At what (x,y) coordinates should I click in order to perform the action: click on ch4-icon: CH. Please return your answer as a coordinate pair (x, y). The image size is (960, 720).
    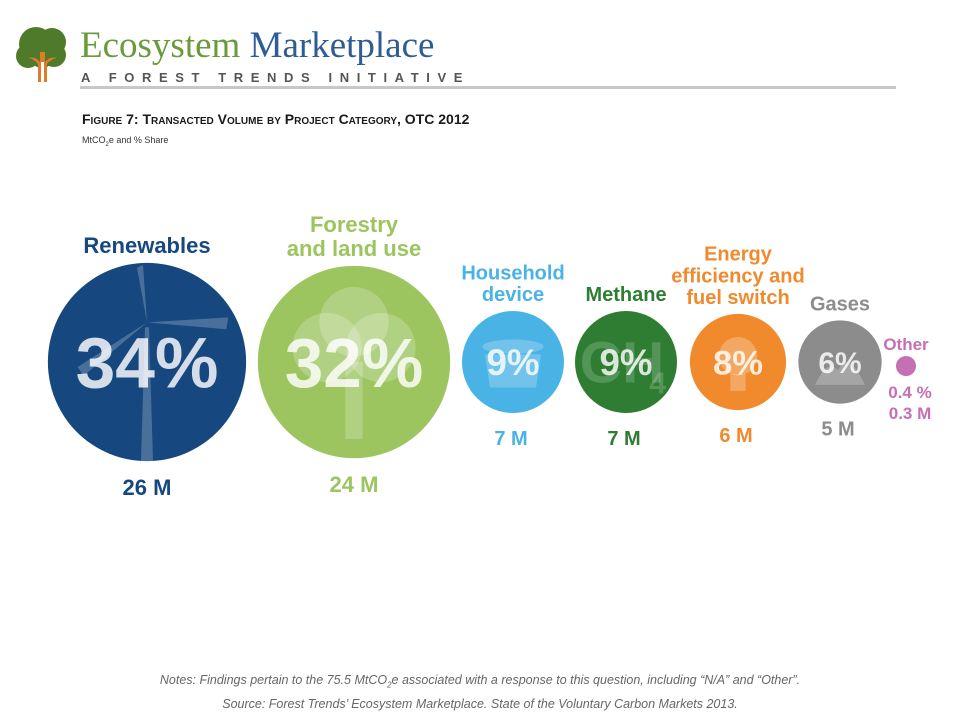
    Looking at the image, I should click on (622, 362).